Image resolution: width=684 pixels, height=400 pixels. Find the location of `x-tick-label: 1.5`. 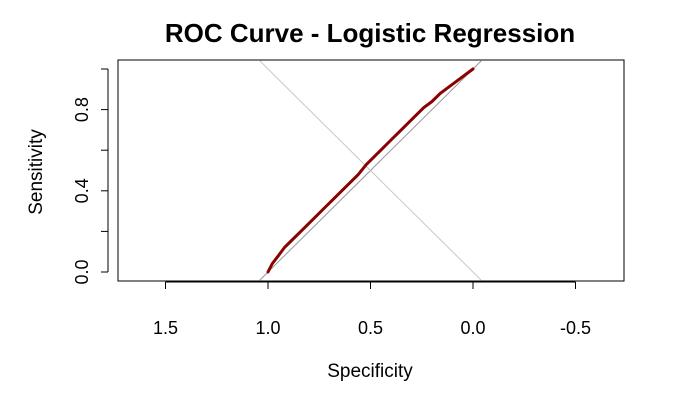

x-tick-label: 1.5 is located at coordinates (165, 328).